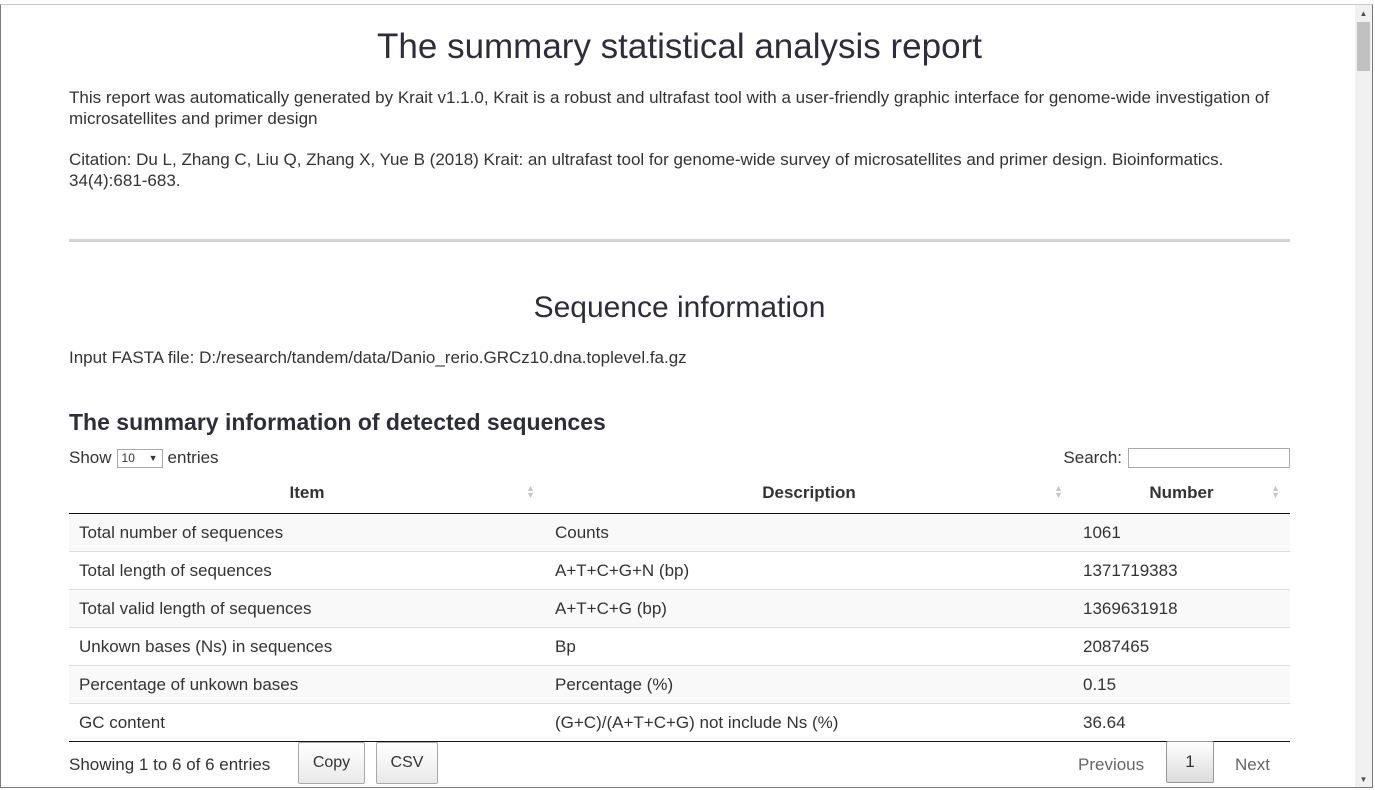 The height and width of the screenshot is (790, 1375). What do you see at coordinates (1181, 570) in the screenshot?
I see `cell-number: 1371719383` at bounding box center [1181, 570].